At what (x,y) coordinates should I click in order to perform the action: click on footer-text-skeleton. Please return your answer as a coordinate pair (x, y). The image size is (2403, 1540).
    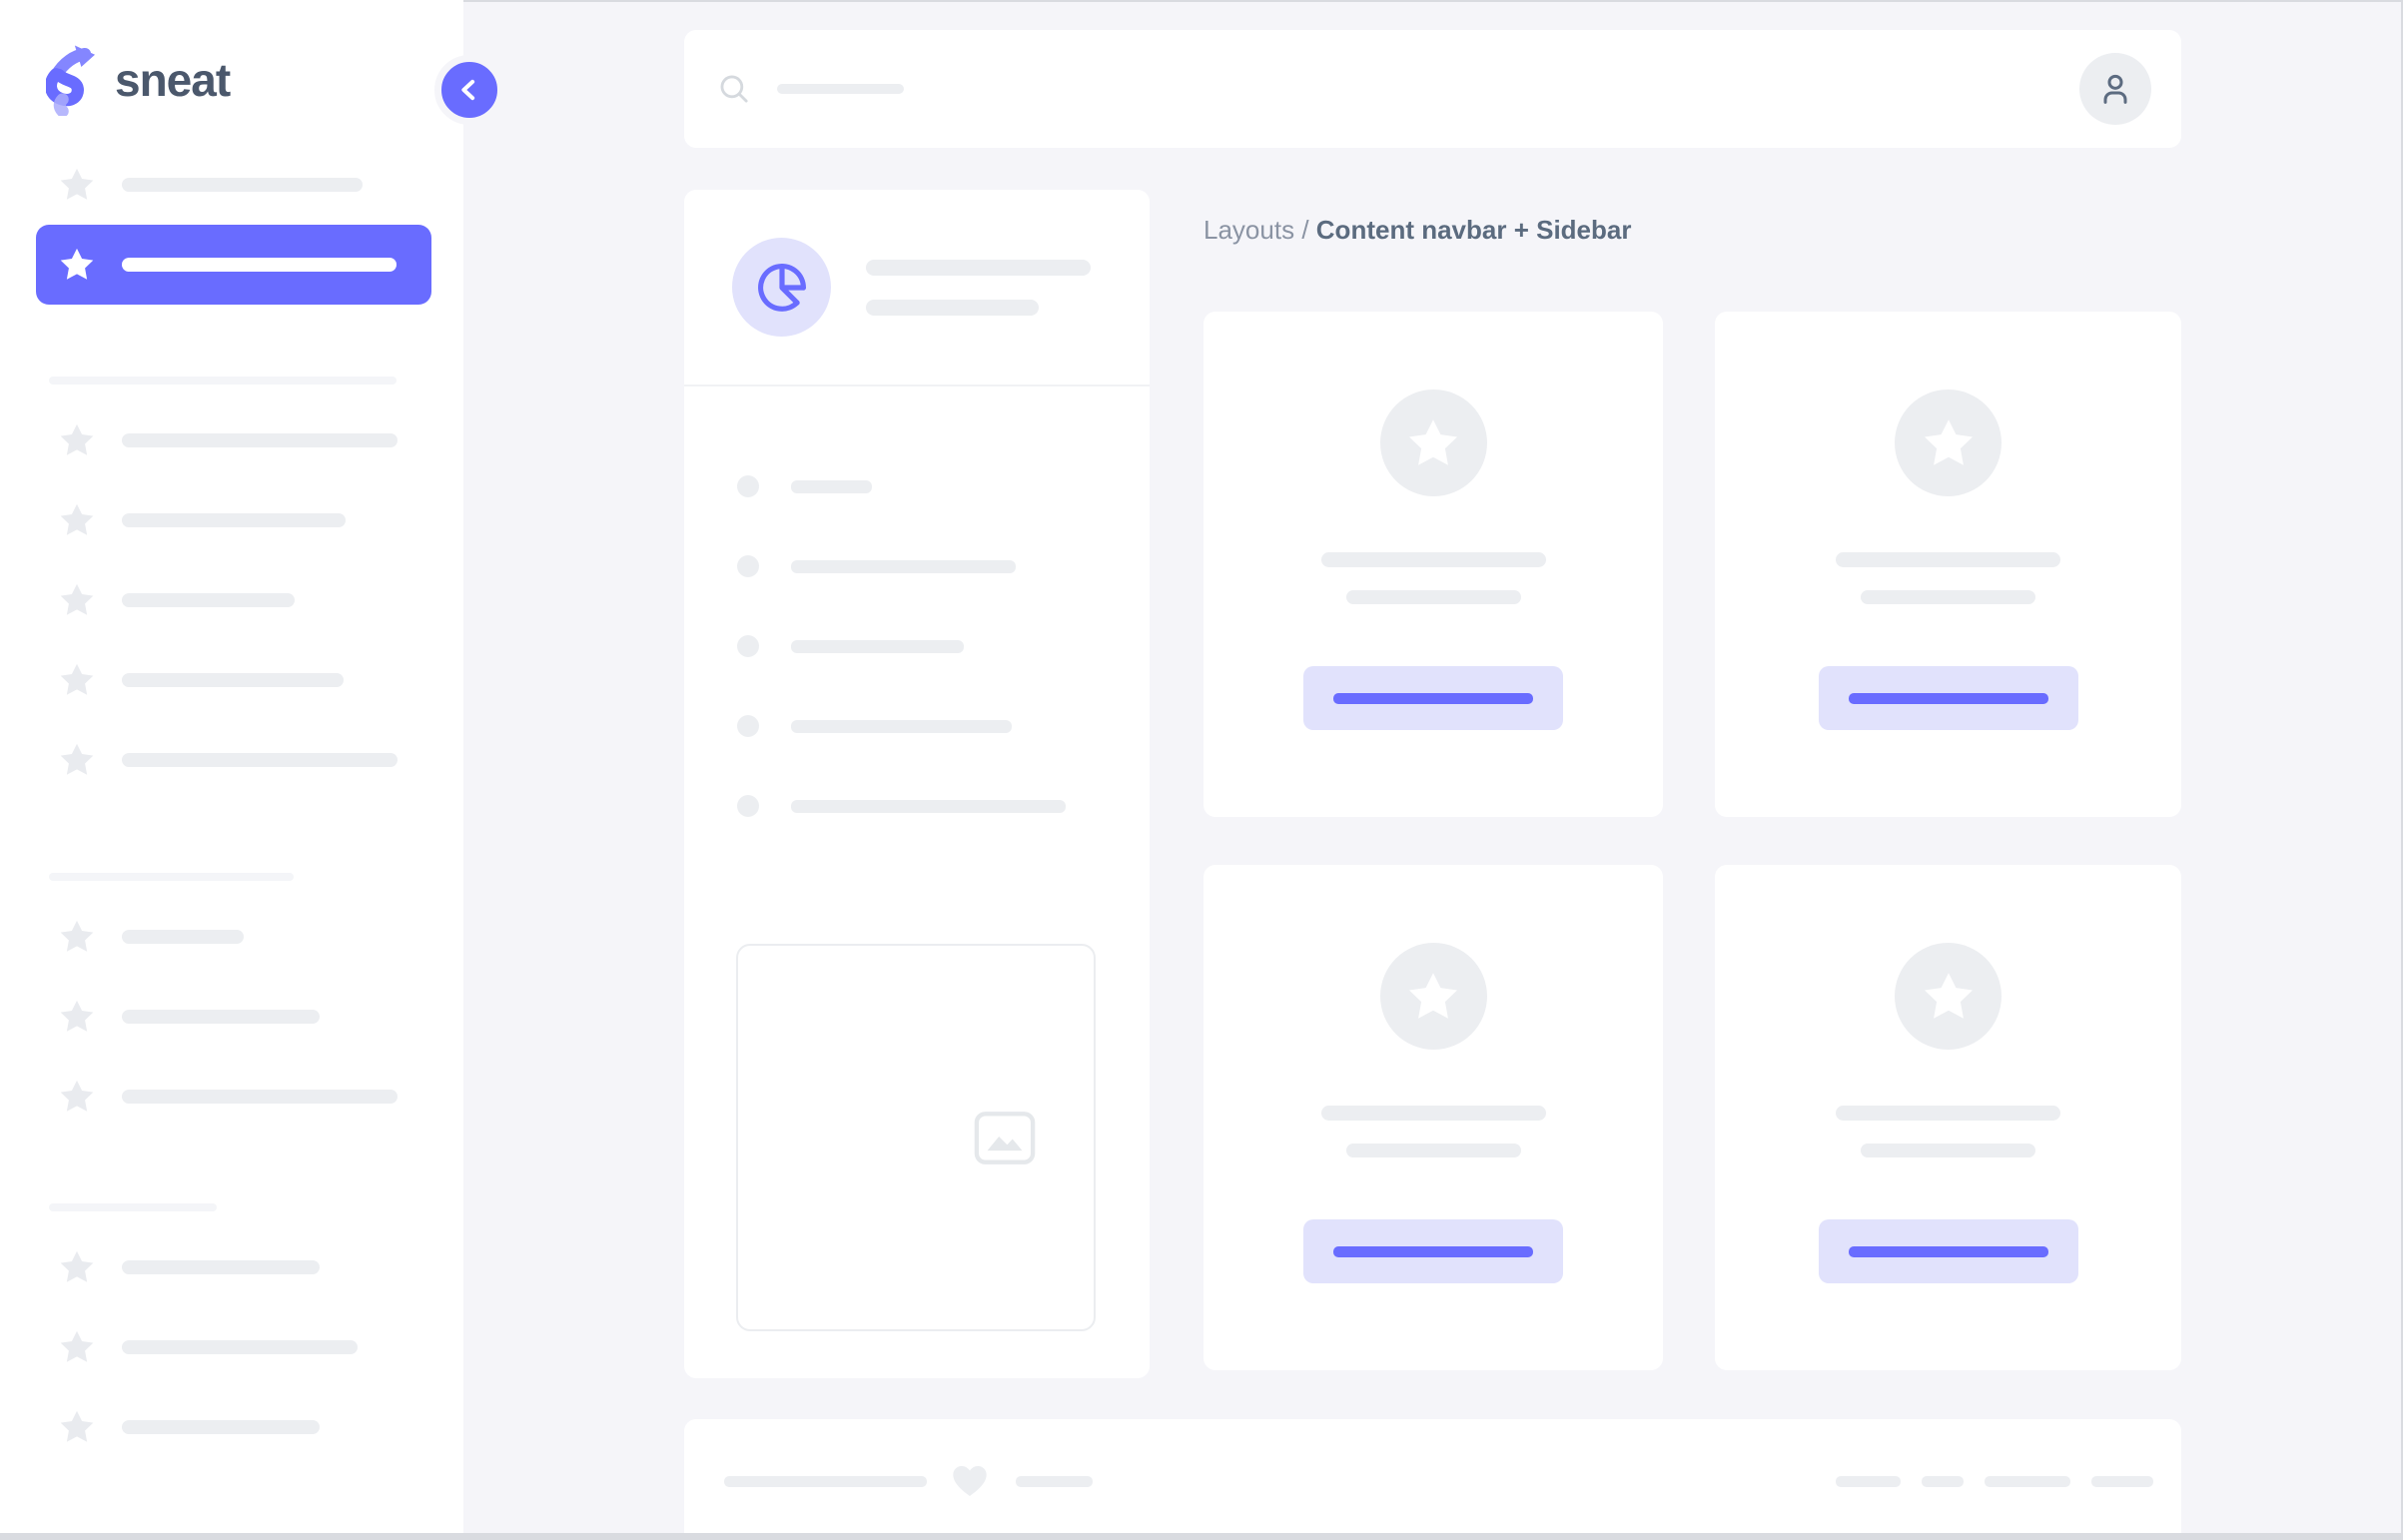
    Looking at the image, I should click on (825, 1481).